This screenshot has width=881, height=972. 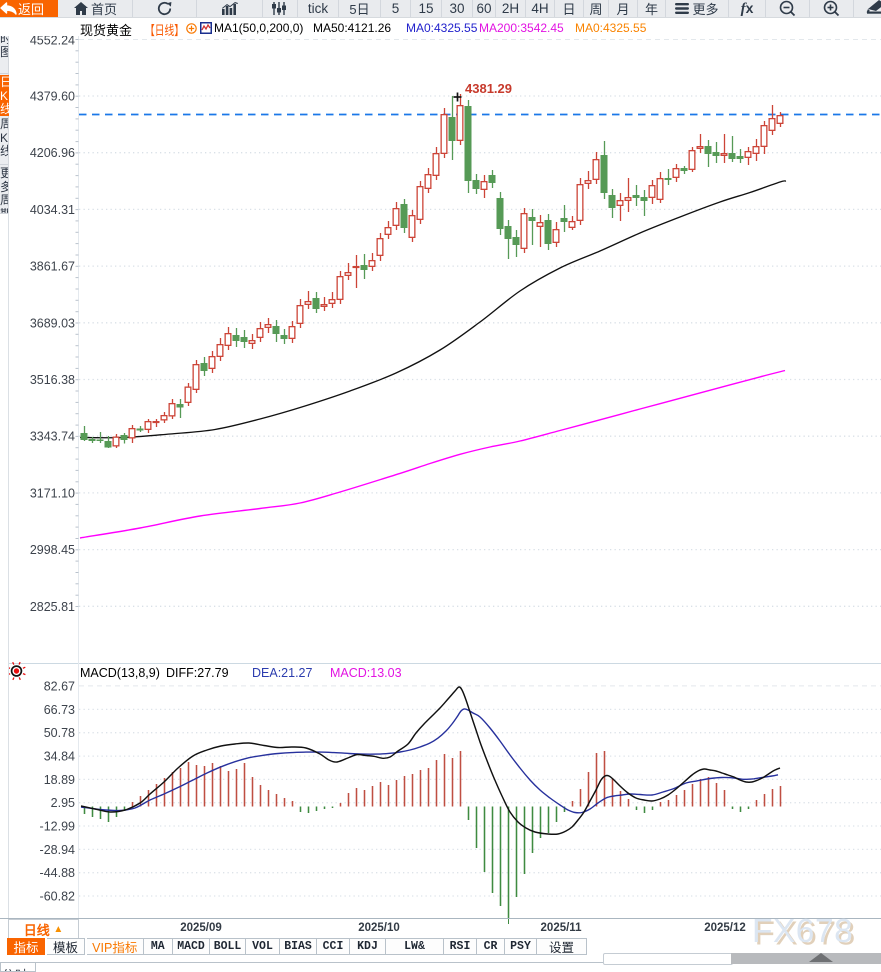 What do you see at coordinates (52, 210) in the screenshot?
I see `svg-text: 4034.31` at bounding box center [52, 210].